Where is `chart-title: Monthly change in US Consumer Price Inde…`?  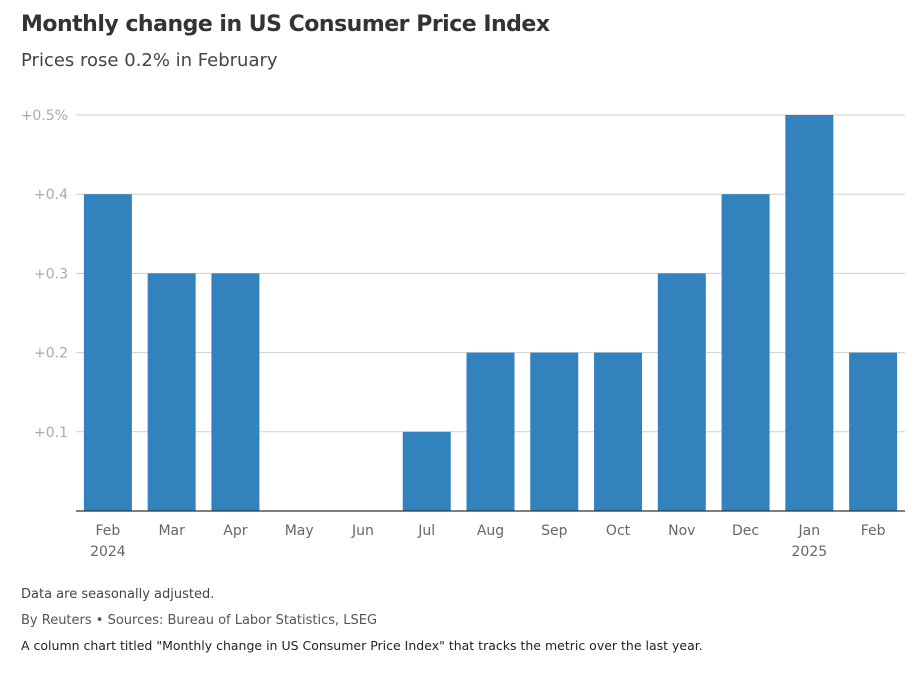 chart-title: Monthly change in US Consumer Price Inde… is located at coordinates (285, 24).